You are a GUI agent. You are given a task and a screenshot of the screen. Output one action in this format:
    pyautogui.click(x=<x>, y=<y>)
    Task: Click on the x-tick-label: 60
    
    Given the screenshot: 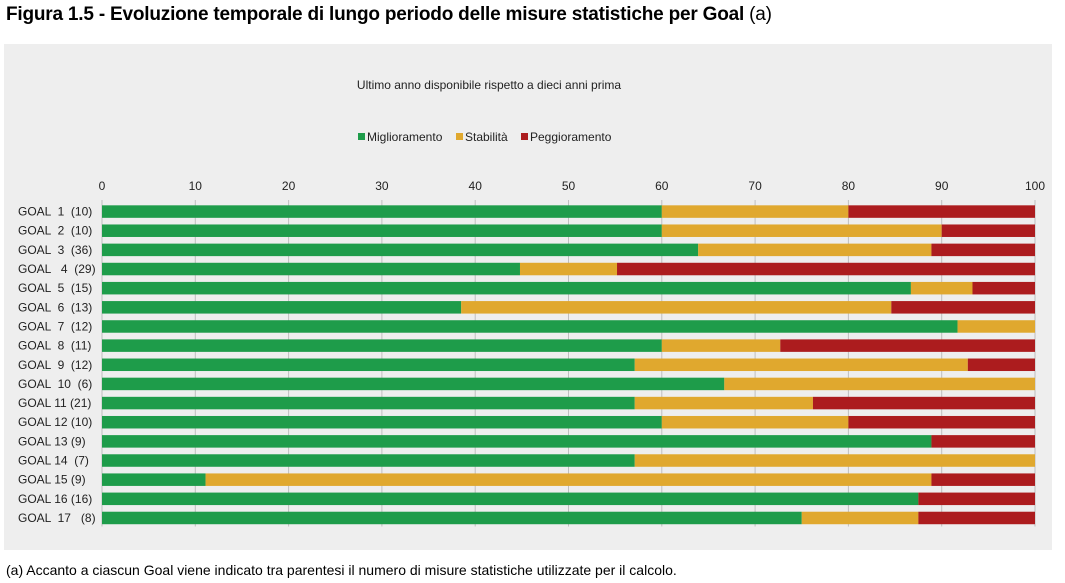 What is the action you would take?
    pyautogui.click(x=662, y=186)
    